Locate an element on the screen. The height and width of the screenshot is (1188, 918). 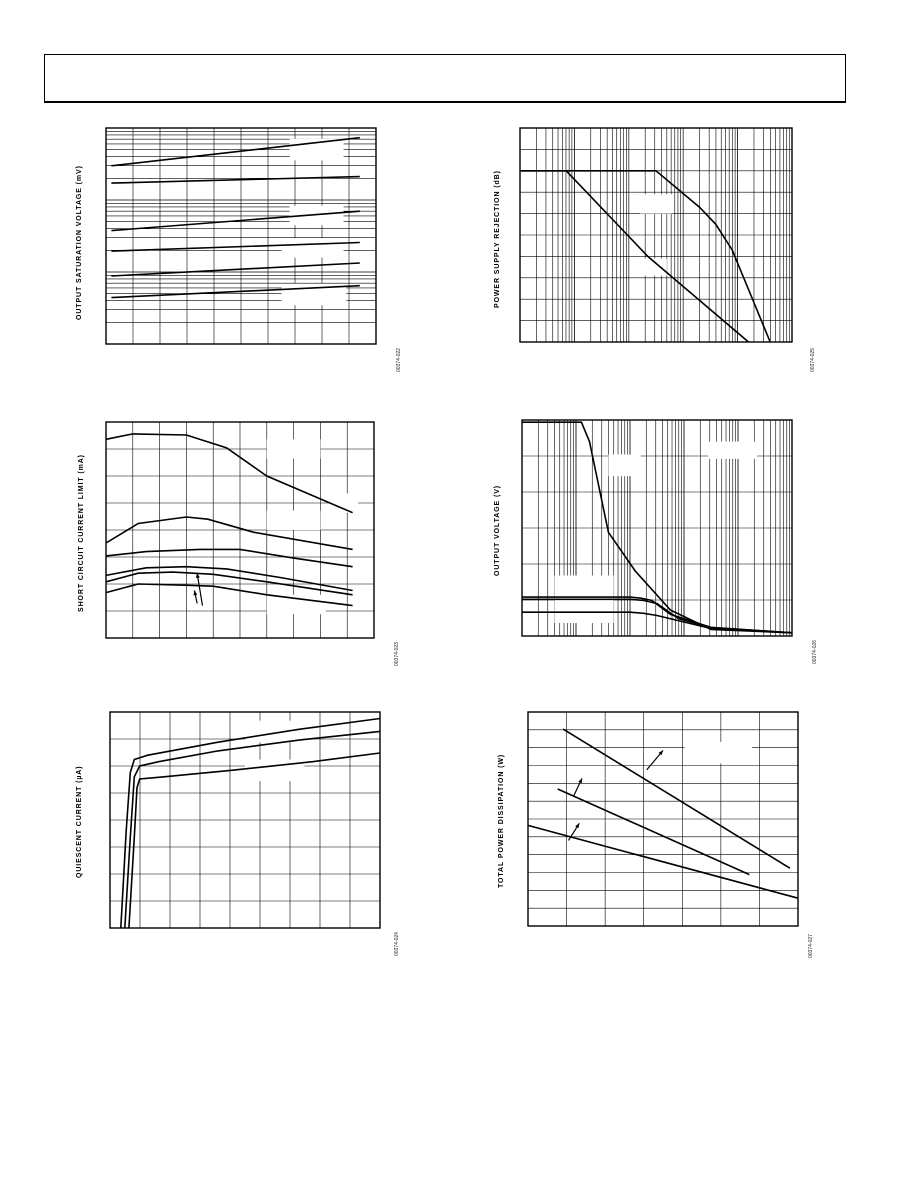
quiescent-current-plot is located at coordinates (245, 820).